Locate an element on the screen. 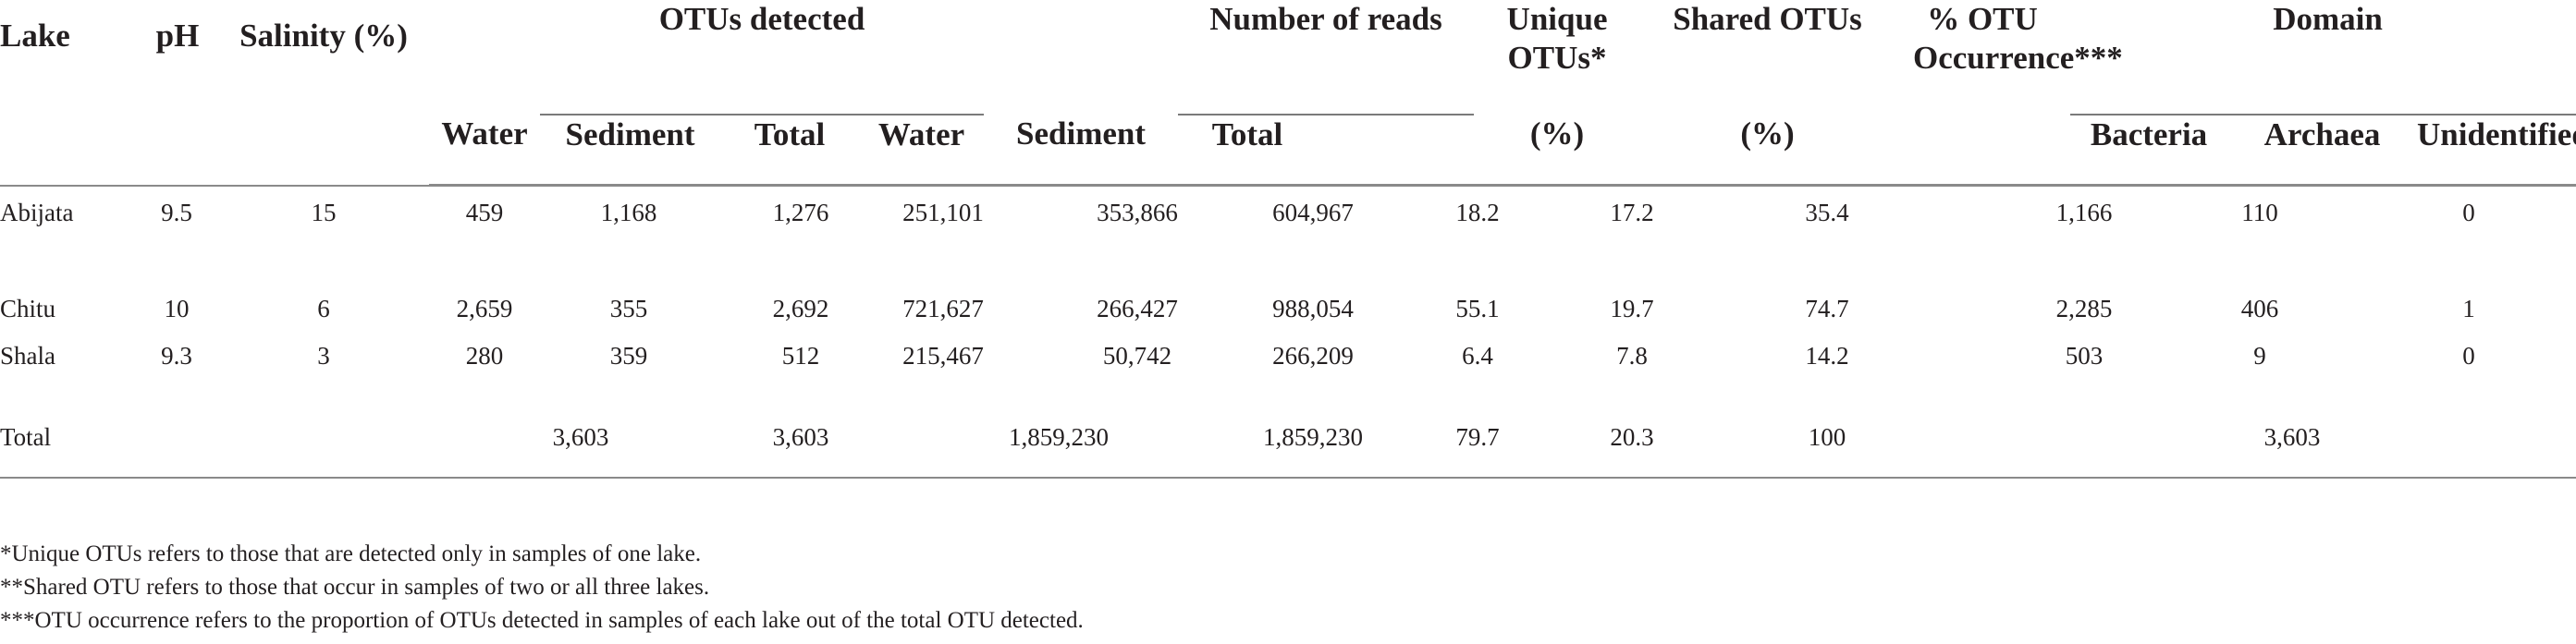 The image size is (2576, 644). subheader-otu-sediment: Sediment is located at coordinates (630, 150).